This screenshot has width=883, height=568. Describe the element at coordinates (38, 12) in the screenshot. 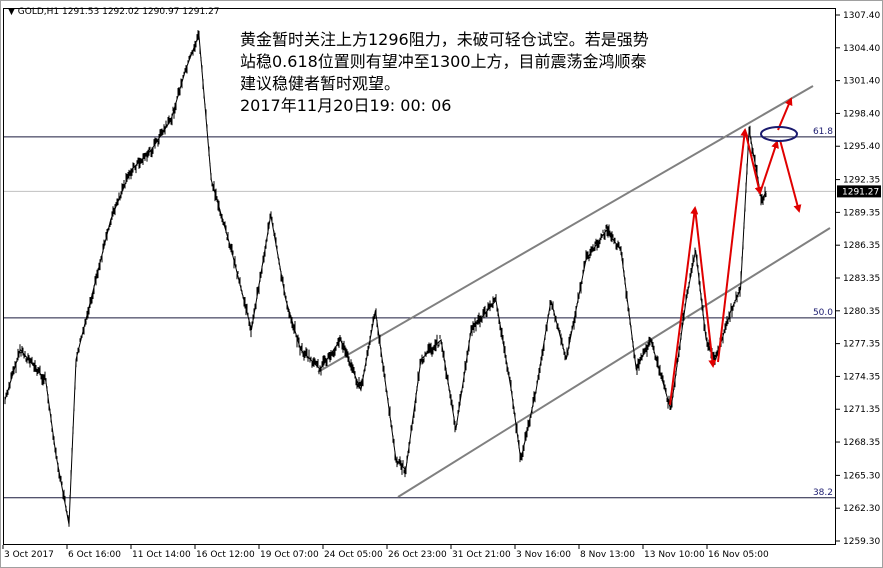

I see `symbol-label: GOLD,H1` at that location.